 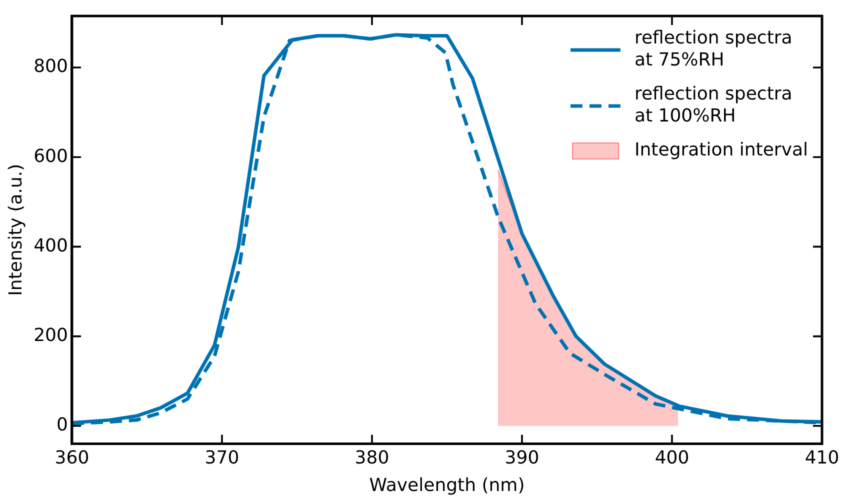 I want to click on x-tick-label: 370, so click(x=222, y=457).